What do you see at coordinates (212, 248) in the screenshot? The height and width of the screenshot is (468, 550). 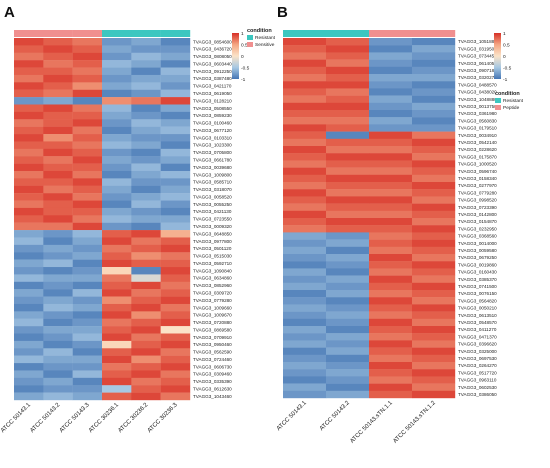 I see `row-label-a: TVAGG3_0501120` at bounding box center [212, 248].